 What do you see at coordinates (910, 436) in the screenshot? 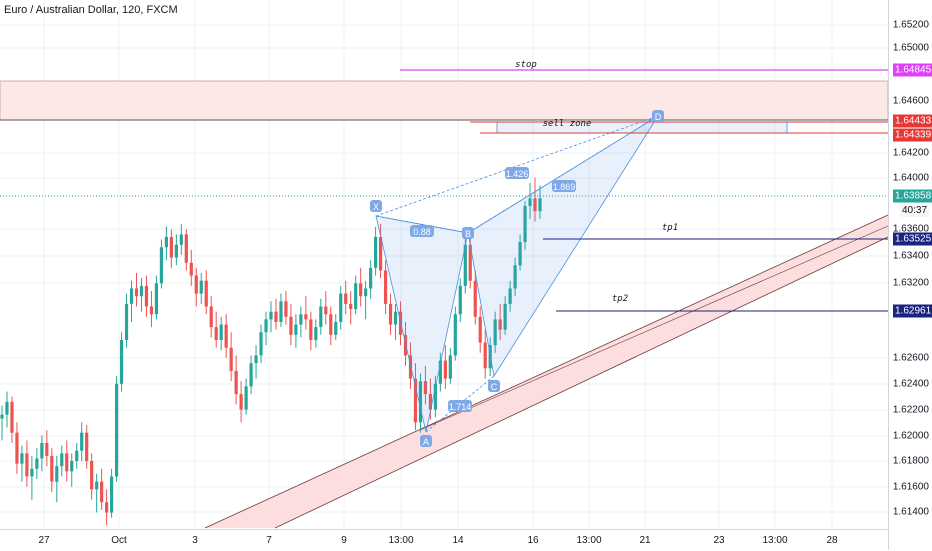
I see `price-tick: 1.62000` at bounding box center [910, 436].